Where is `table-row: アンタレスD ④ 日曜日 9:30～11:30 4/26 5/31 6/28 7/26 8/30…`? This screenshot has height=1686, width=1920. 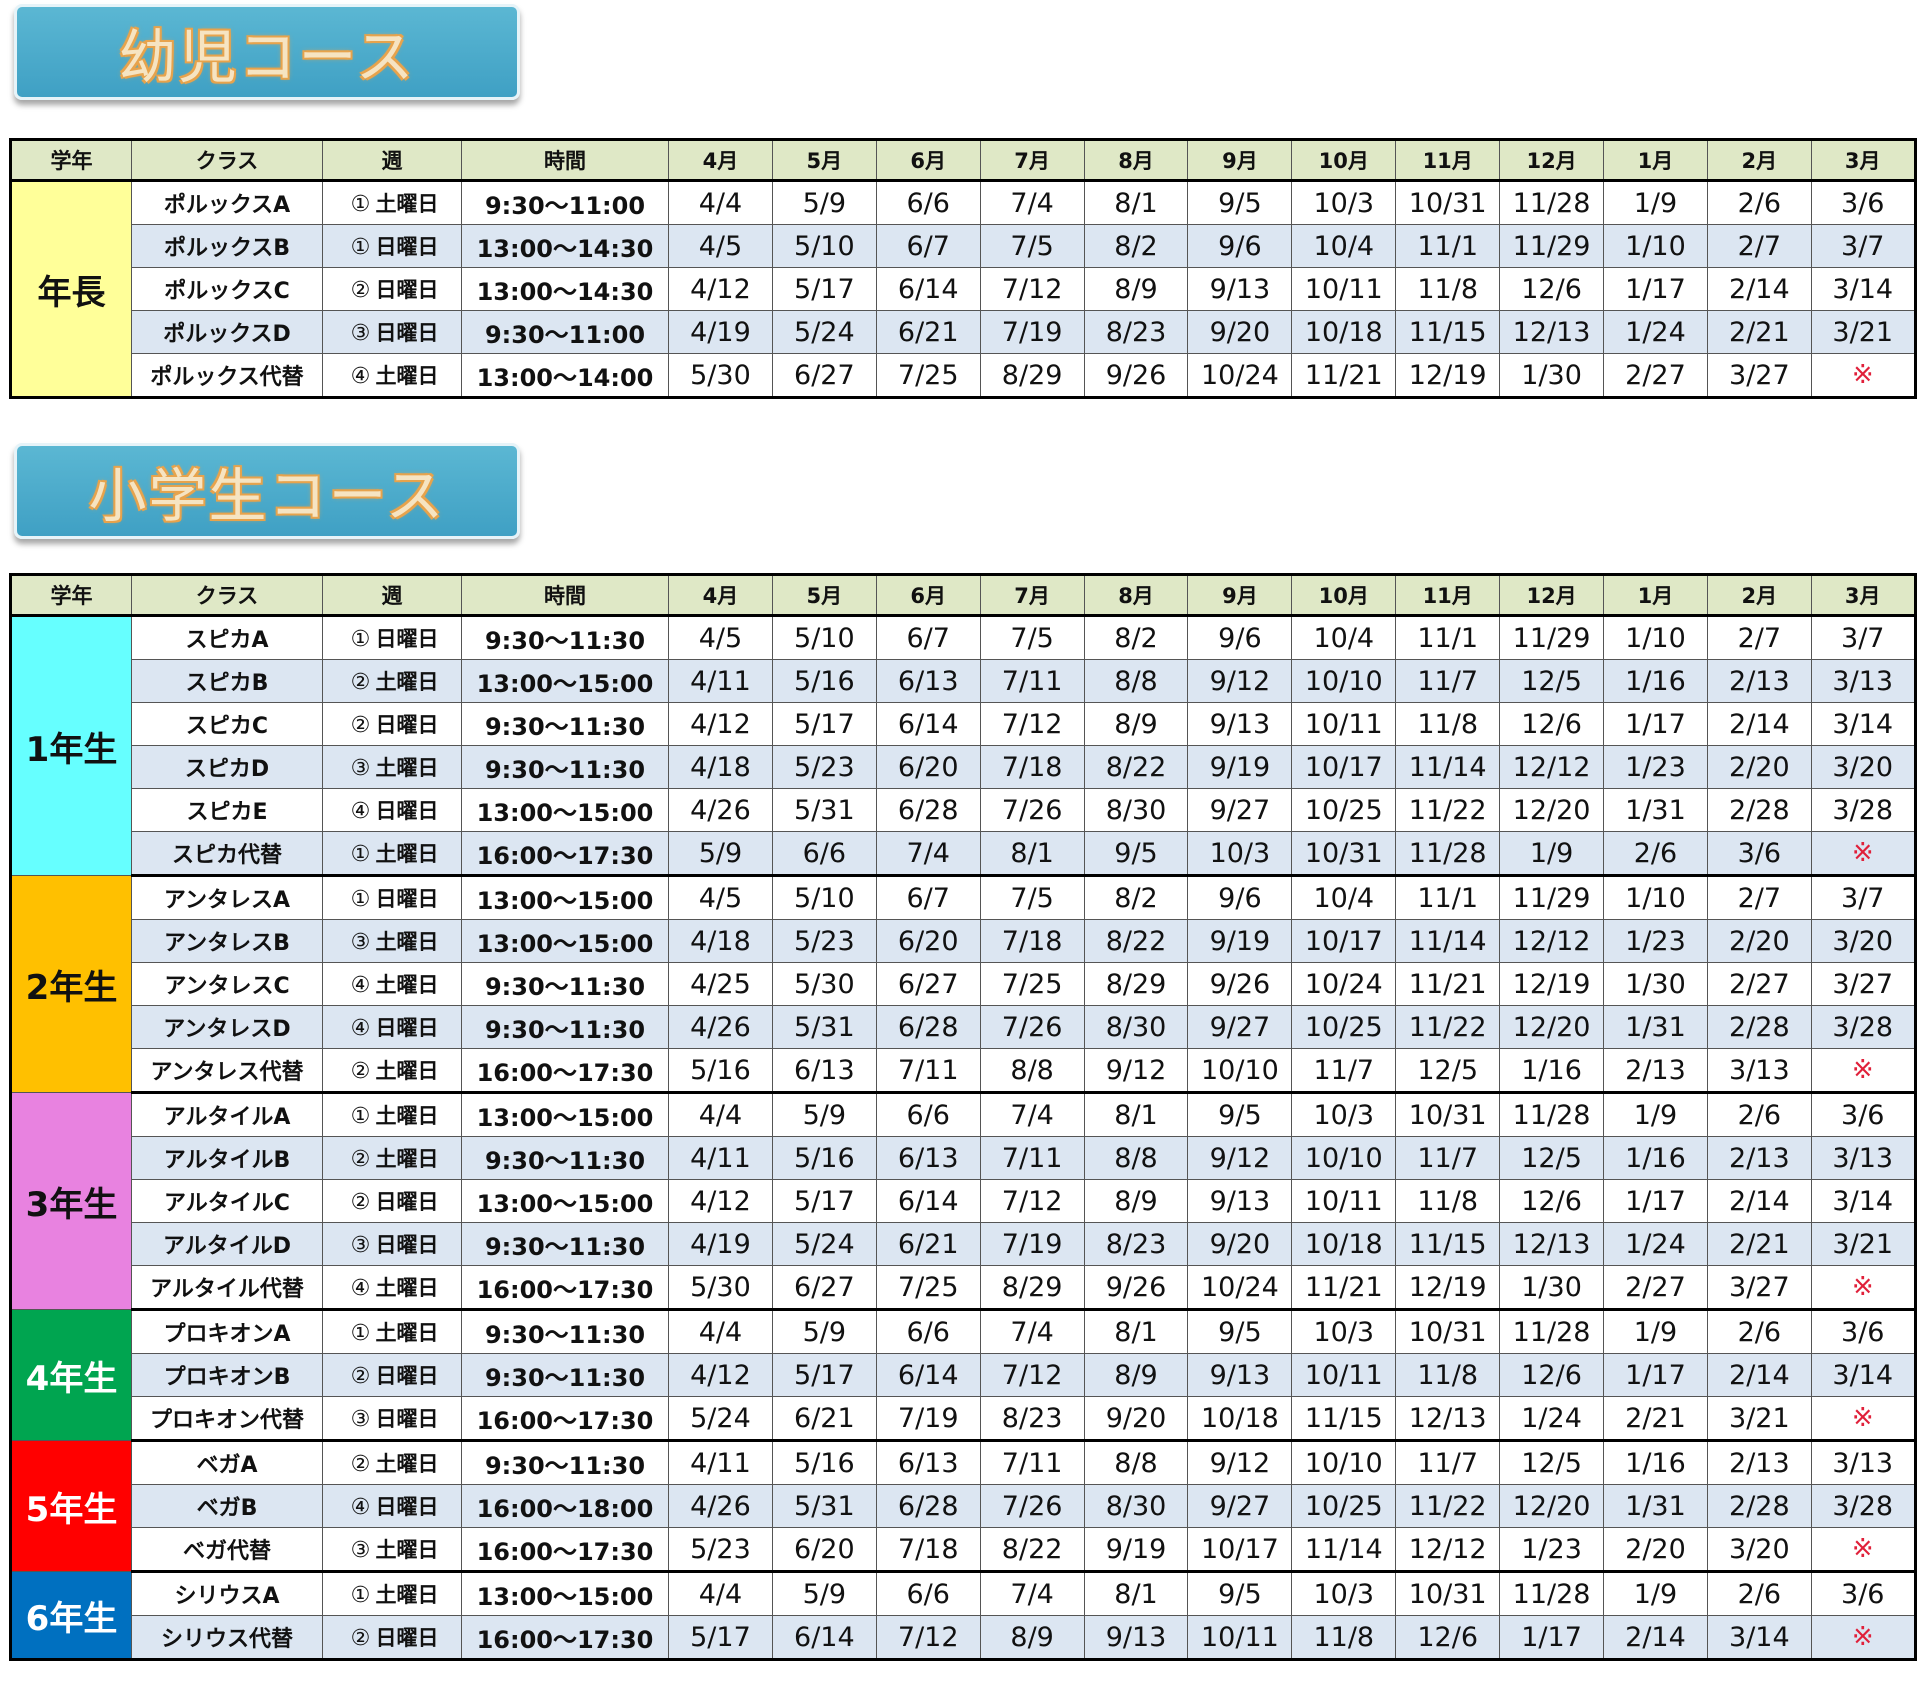 table-row: アンタレスD ④ 日曜日 9:30～11:30 4/26 5/31 6/28 7/26 8/30… is located at coordinates (963, 1027).